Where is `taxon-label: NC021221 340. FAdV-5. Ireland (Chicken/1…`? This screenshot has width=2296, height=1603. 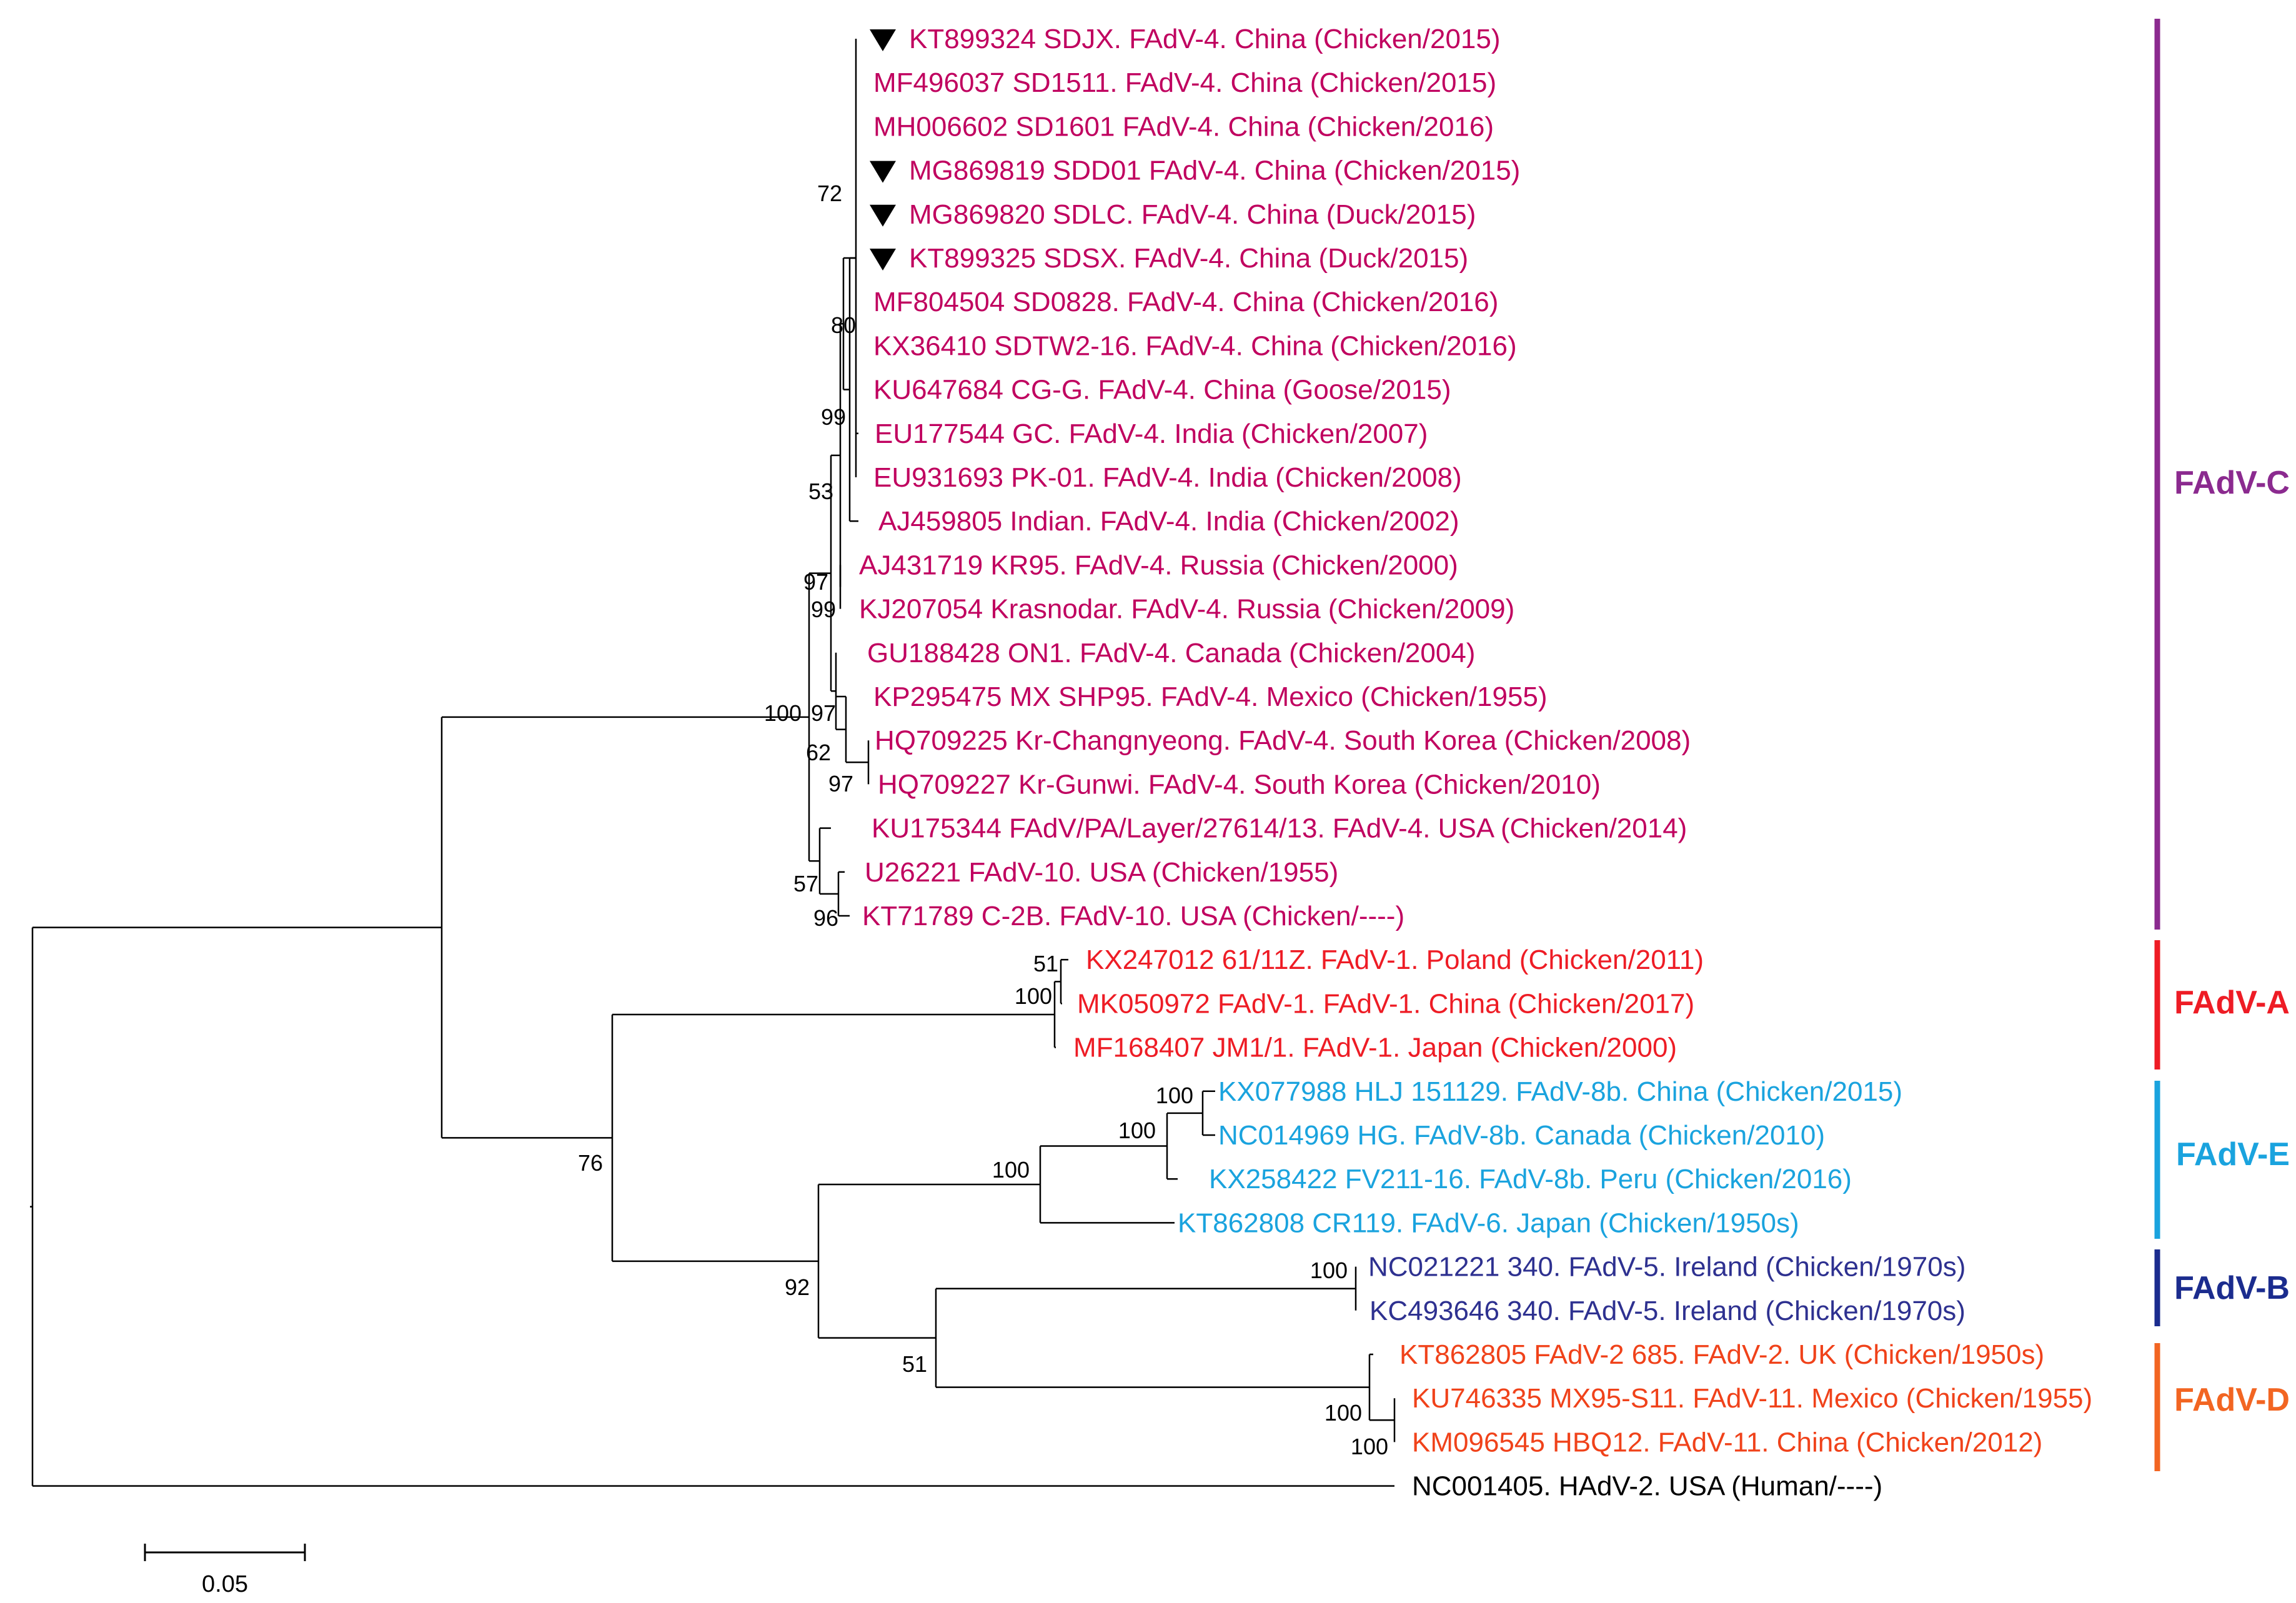 taxon-label: NC021221 340. FAdV-5. Ireland (Chicken/1… is located at coordinates (1667, 1268).